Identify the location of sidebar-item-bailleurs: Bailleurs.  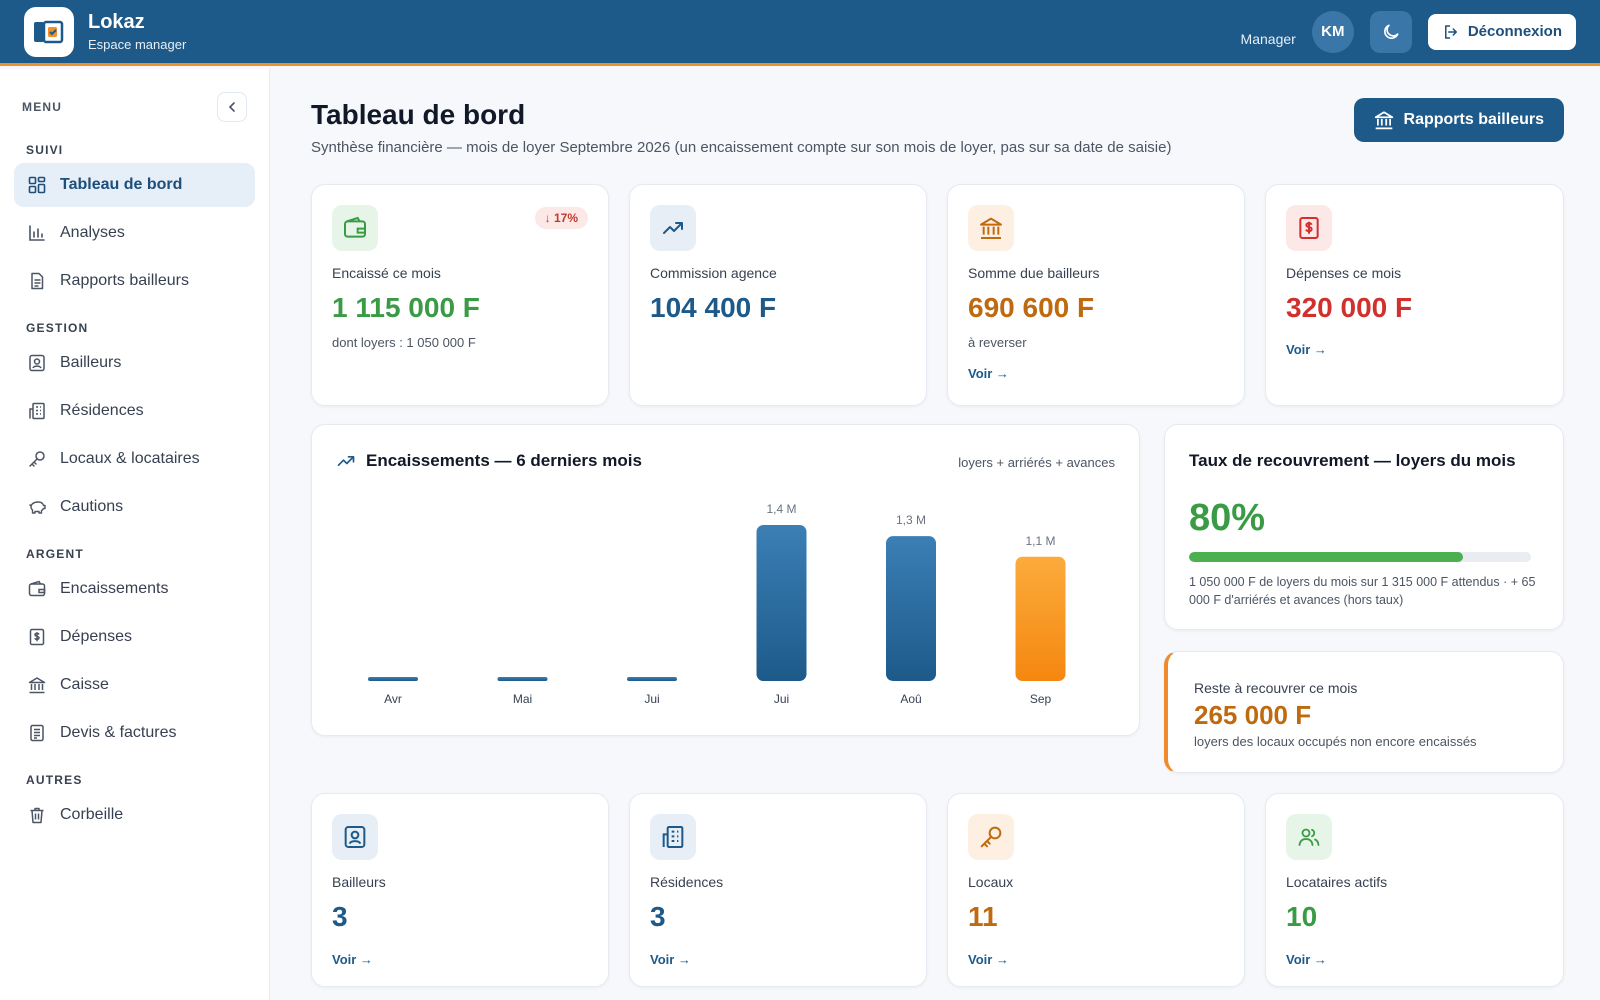
(134, 363).